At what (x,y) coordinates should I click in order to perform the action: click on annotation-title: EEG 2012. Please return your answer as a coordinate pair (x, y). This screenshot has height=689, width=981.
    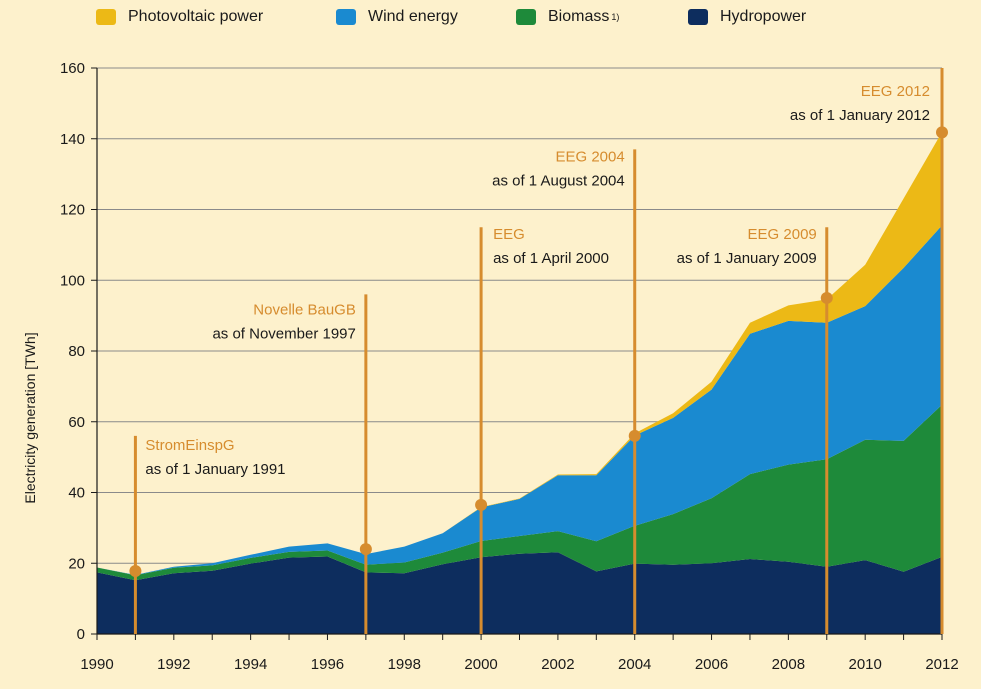
    Looking at the image, I should click on (895, 91).